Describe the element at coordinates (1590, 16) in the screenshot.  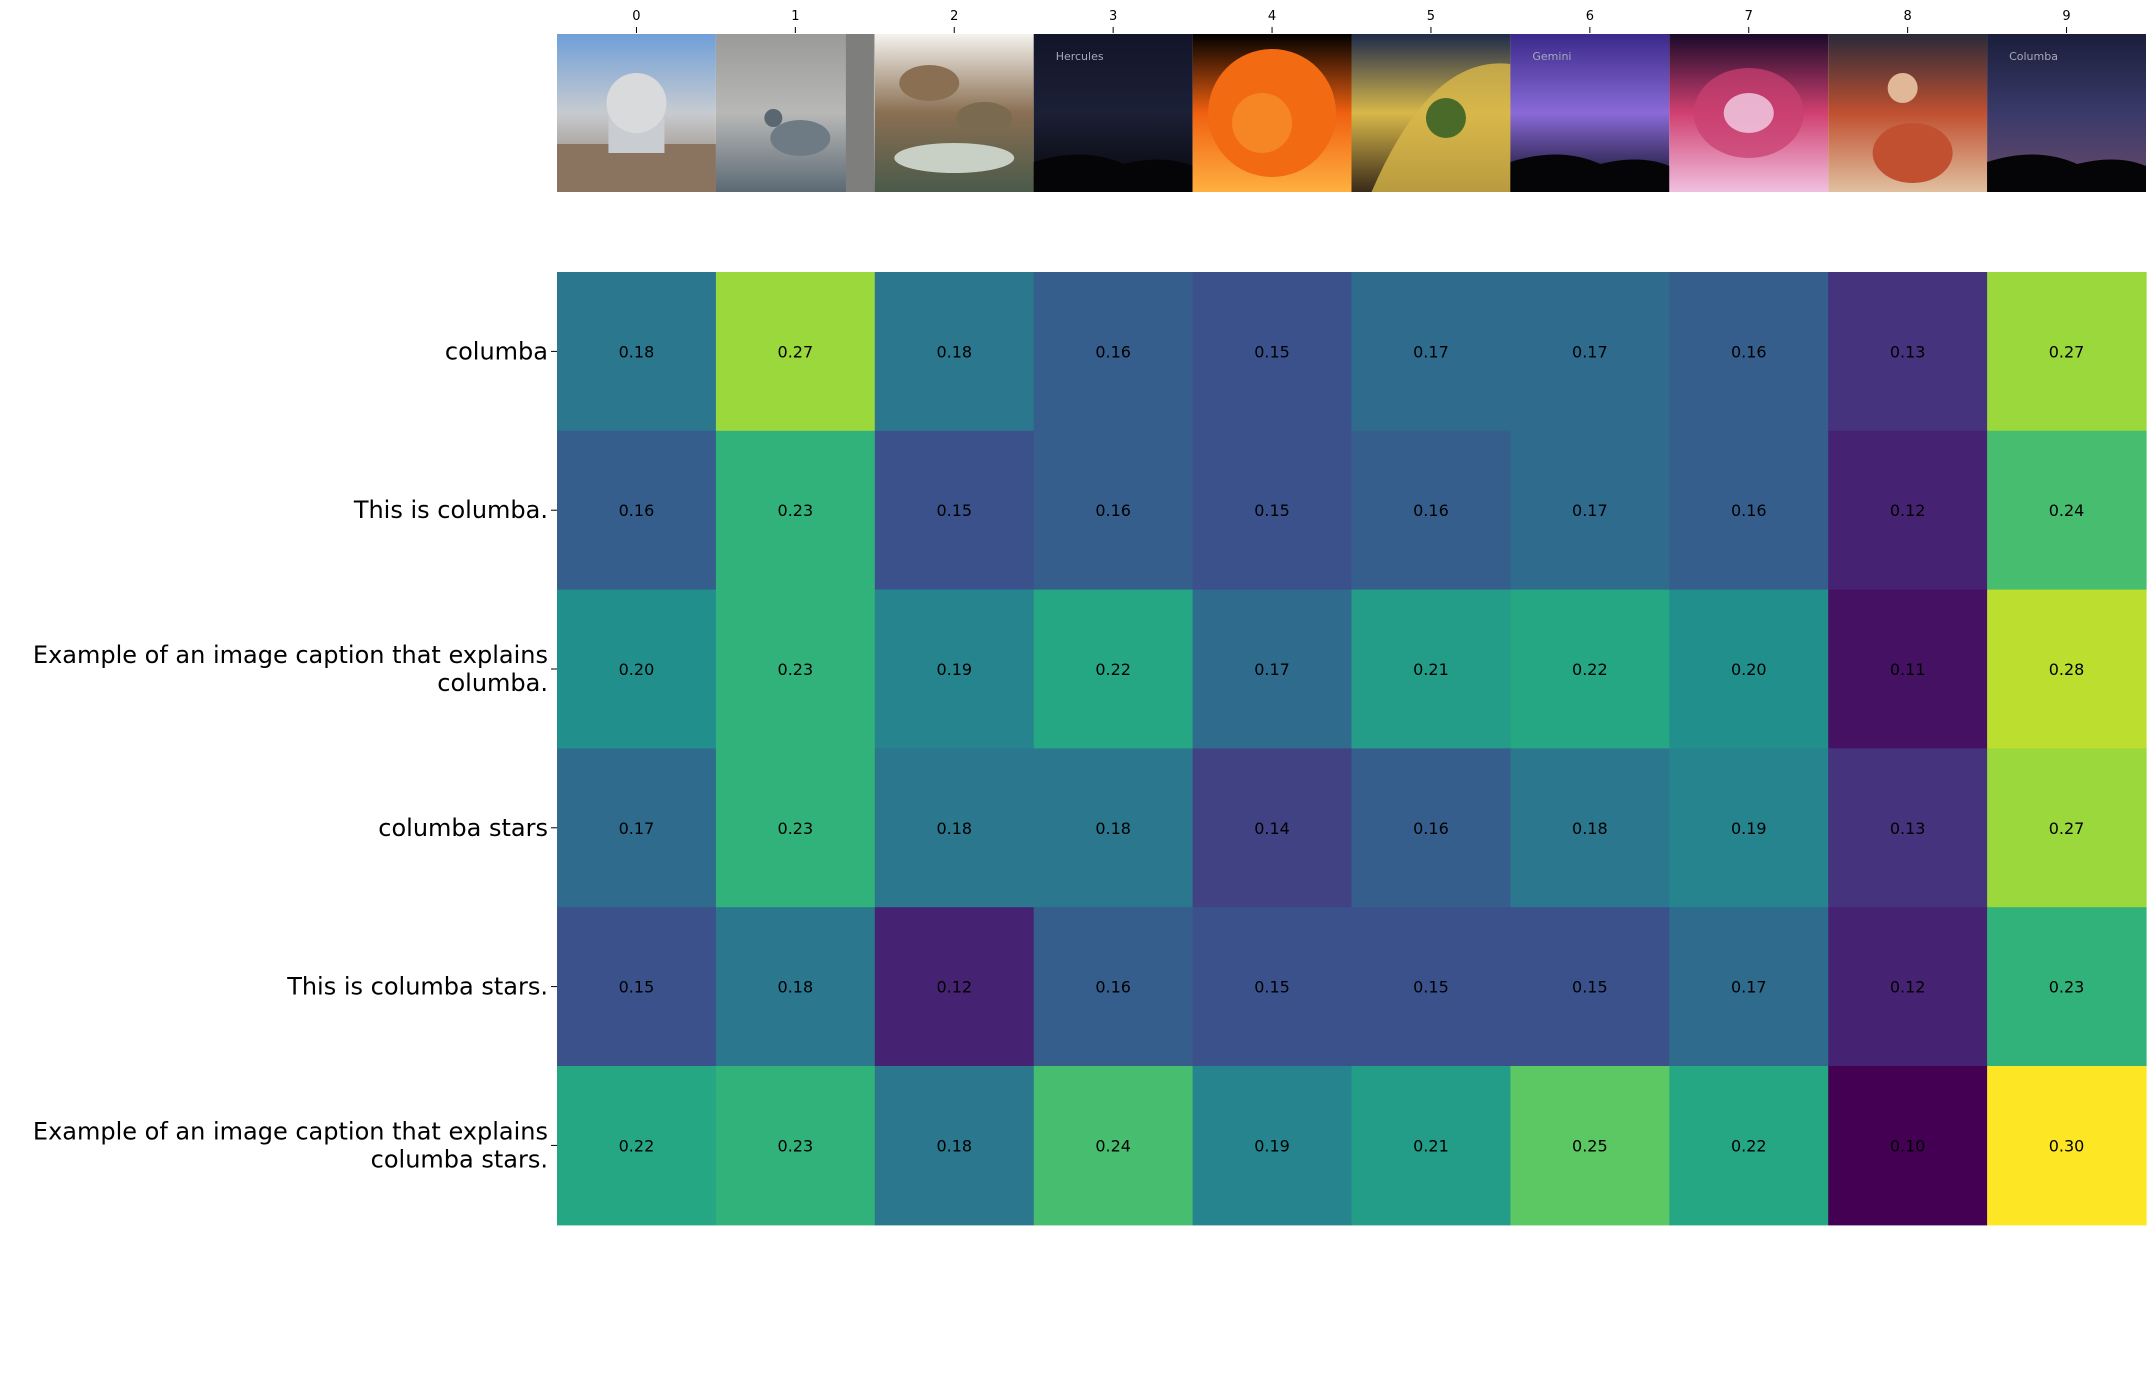
I see `x-tick-label: 6` at that location.